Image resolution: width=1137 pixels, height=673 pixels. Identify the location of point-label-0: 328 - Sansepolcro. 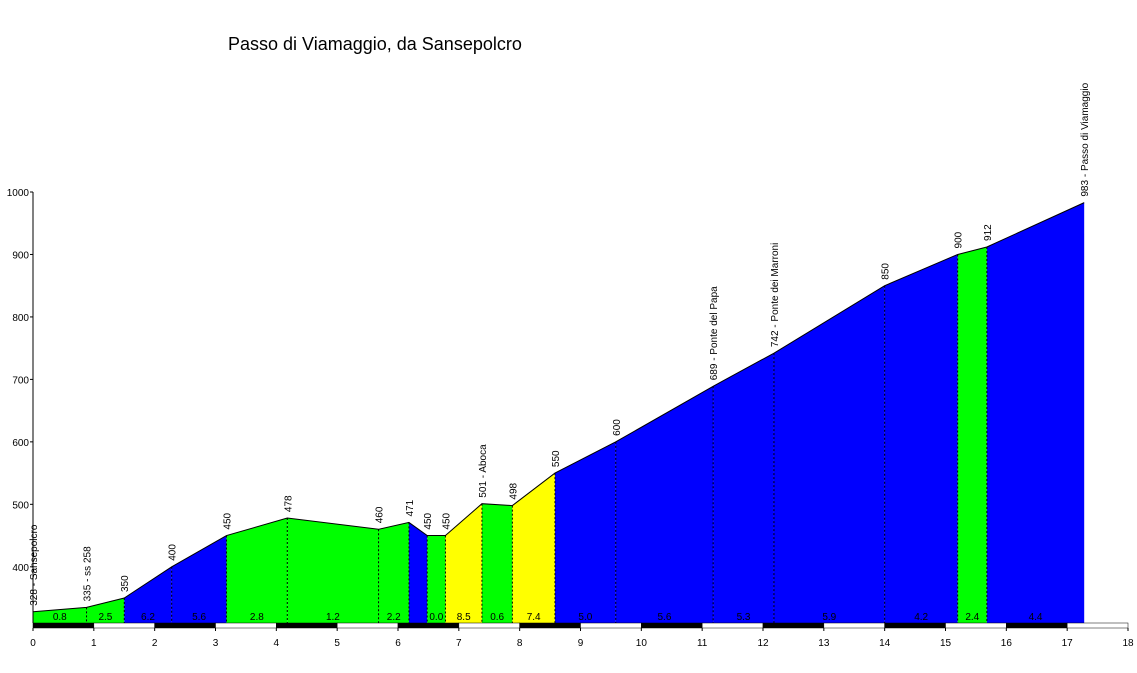
(34, 565).